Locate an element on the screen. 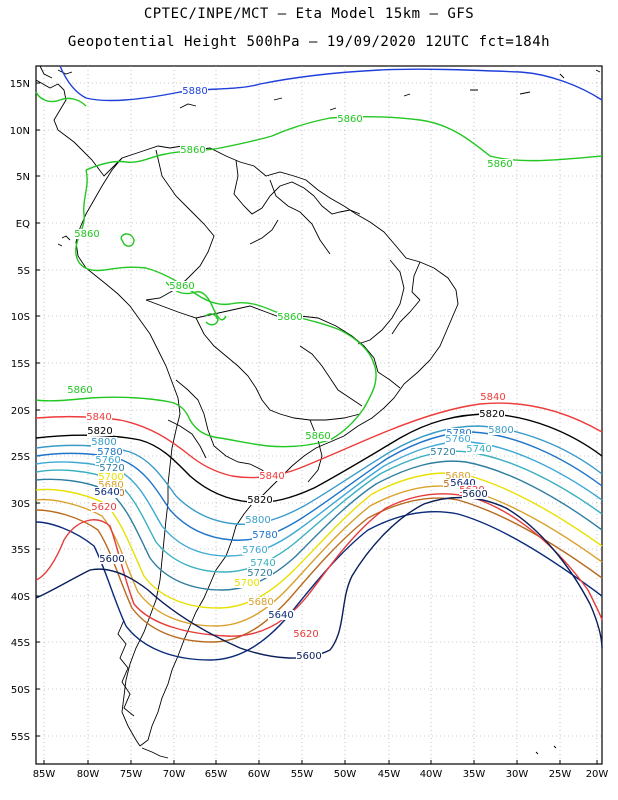  contour-label-5620: 5620 is located at coordinates (305, 634).